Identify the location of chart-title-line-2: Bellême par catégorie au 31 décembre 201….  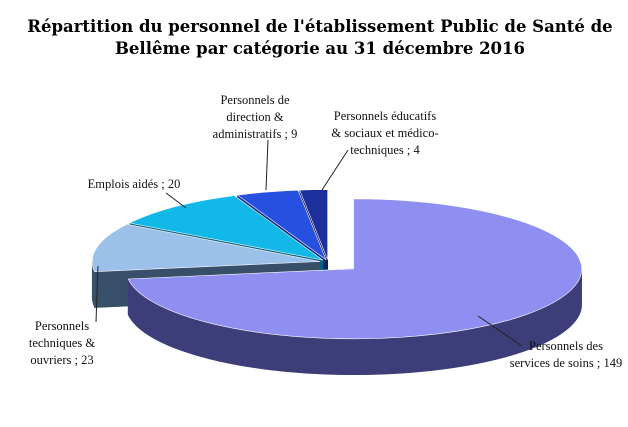
(320, 48).